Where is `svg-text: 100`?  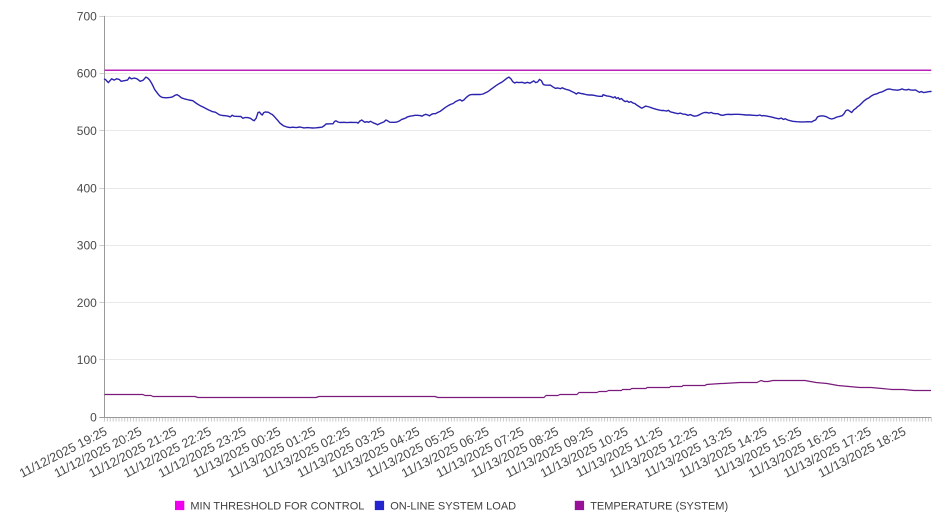
svg-text: 100 is located at coordinates (87, 360).